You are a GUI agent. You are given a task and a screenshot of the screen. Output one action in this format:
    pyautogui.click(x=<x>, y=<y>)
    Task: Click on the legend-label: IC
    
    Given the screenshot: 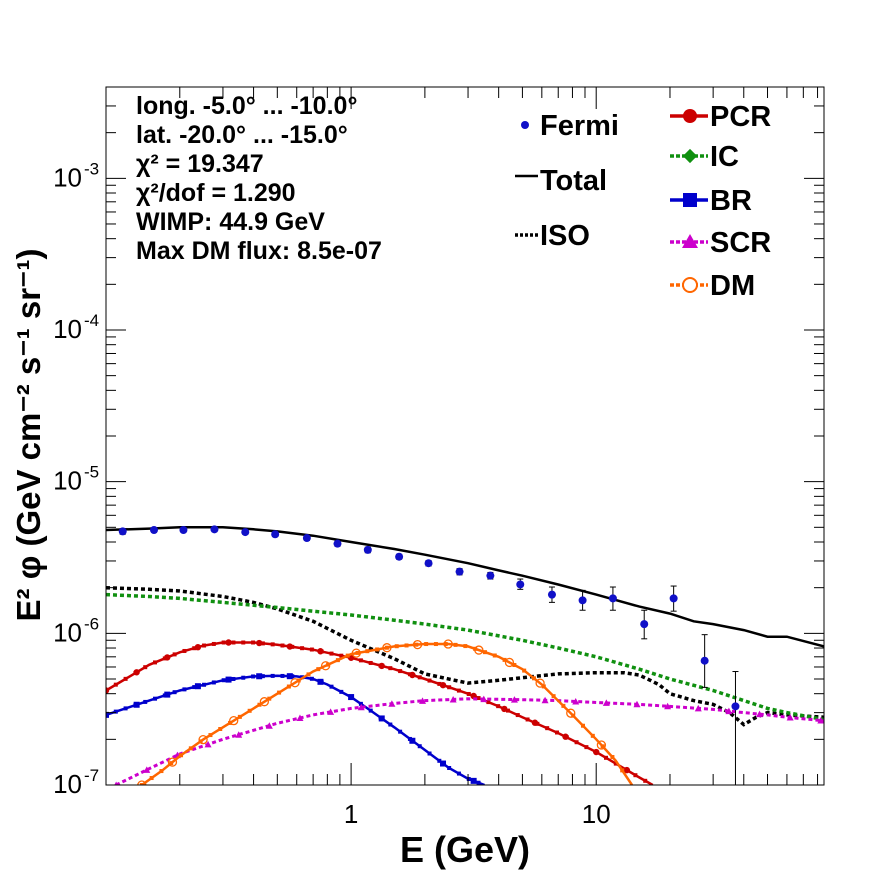 What is the action you would take?
    pyautogui.click(x=724, y=157)
    